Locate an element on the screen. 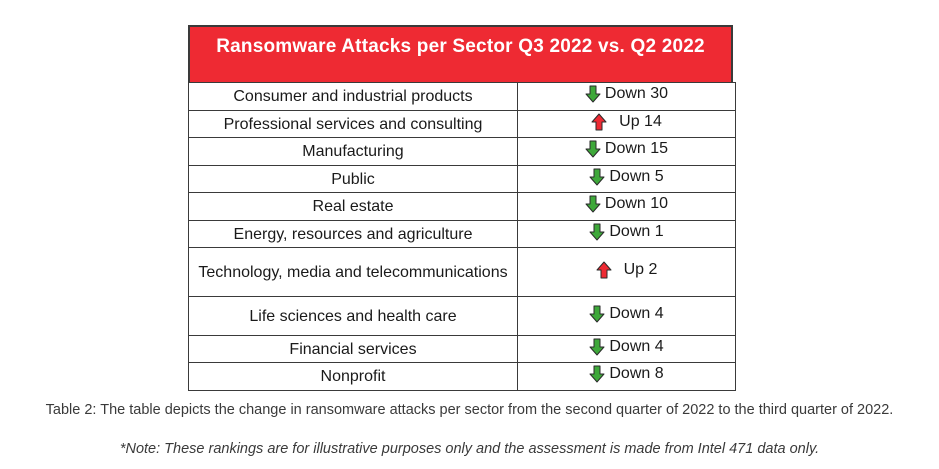 This screenshot has width=939, height=469. change-indicator: Down 1 is located at coordinates (626, 231).